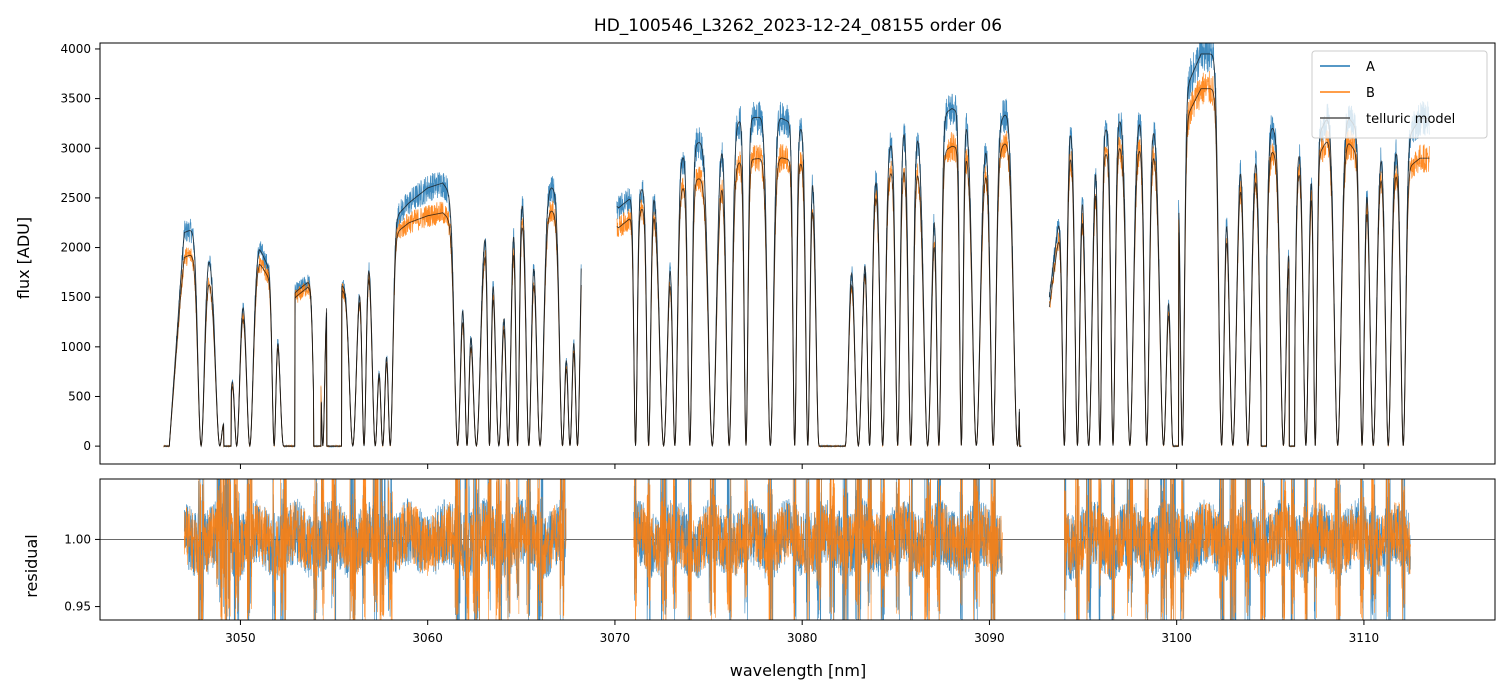 Image resolution: width=1510 pixels, height=696 pixels. I want to click on bottom-y-tick-label: 0.95, so click(77, 607).